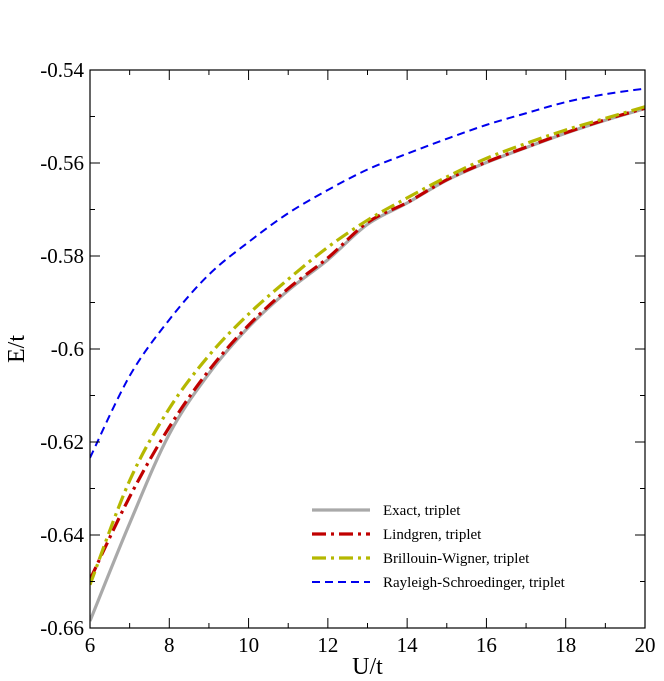 The image size is (664, 681). What do you see at coordinates (62, 256) in the screenshot?
I see `y-tick-label: -0.58` at bounding box center [62, 256].